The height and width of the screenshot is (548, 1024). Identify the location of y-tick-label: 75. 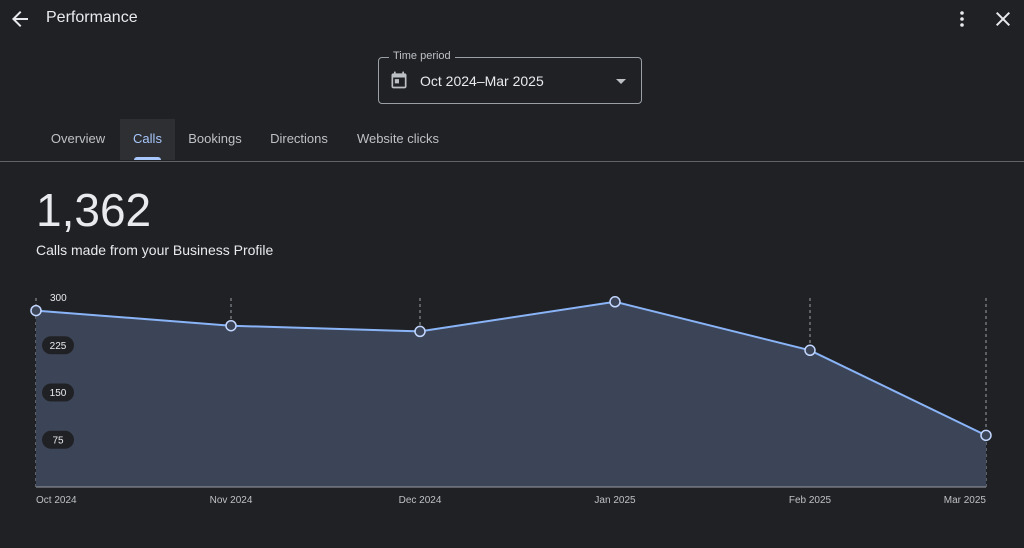
(58, 440).